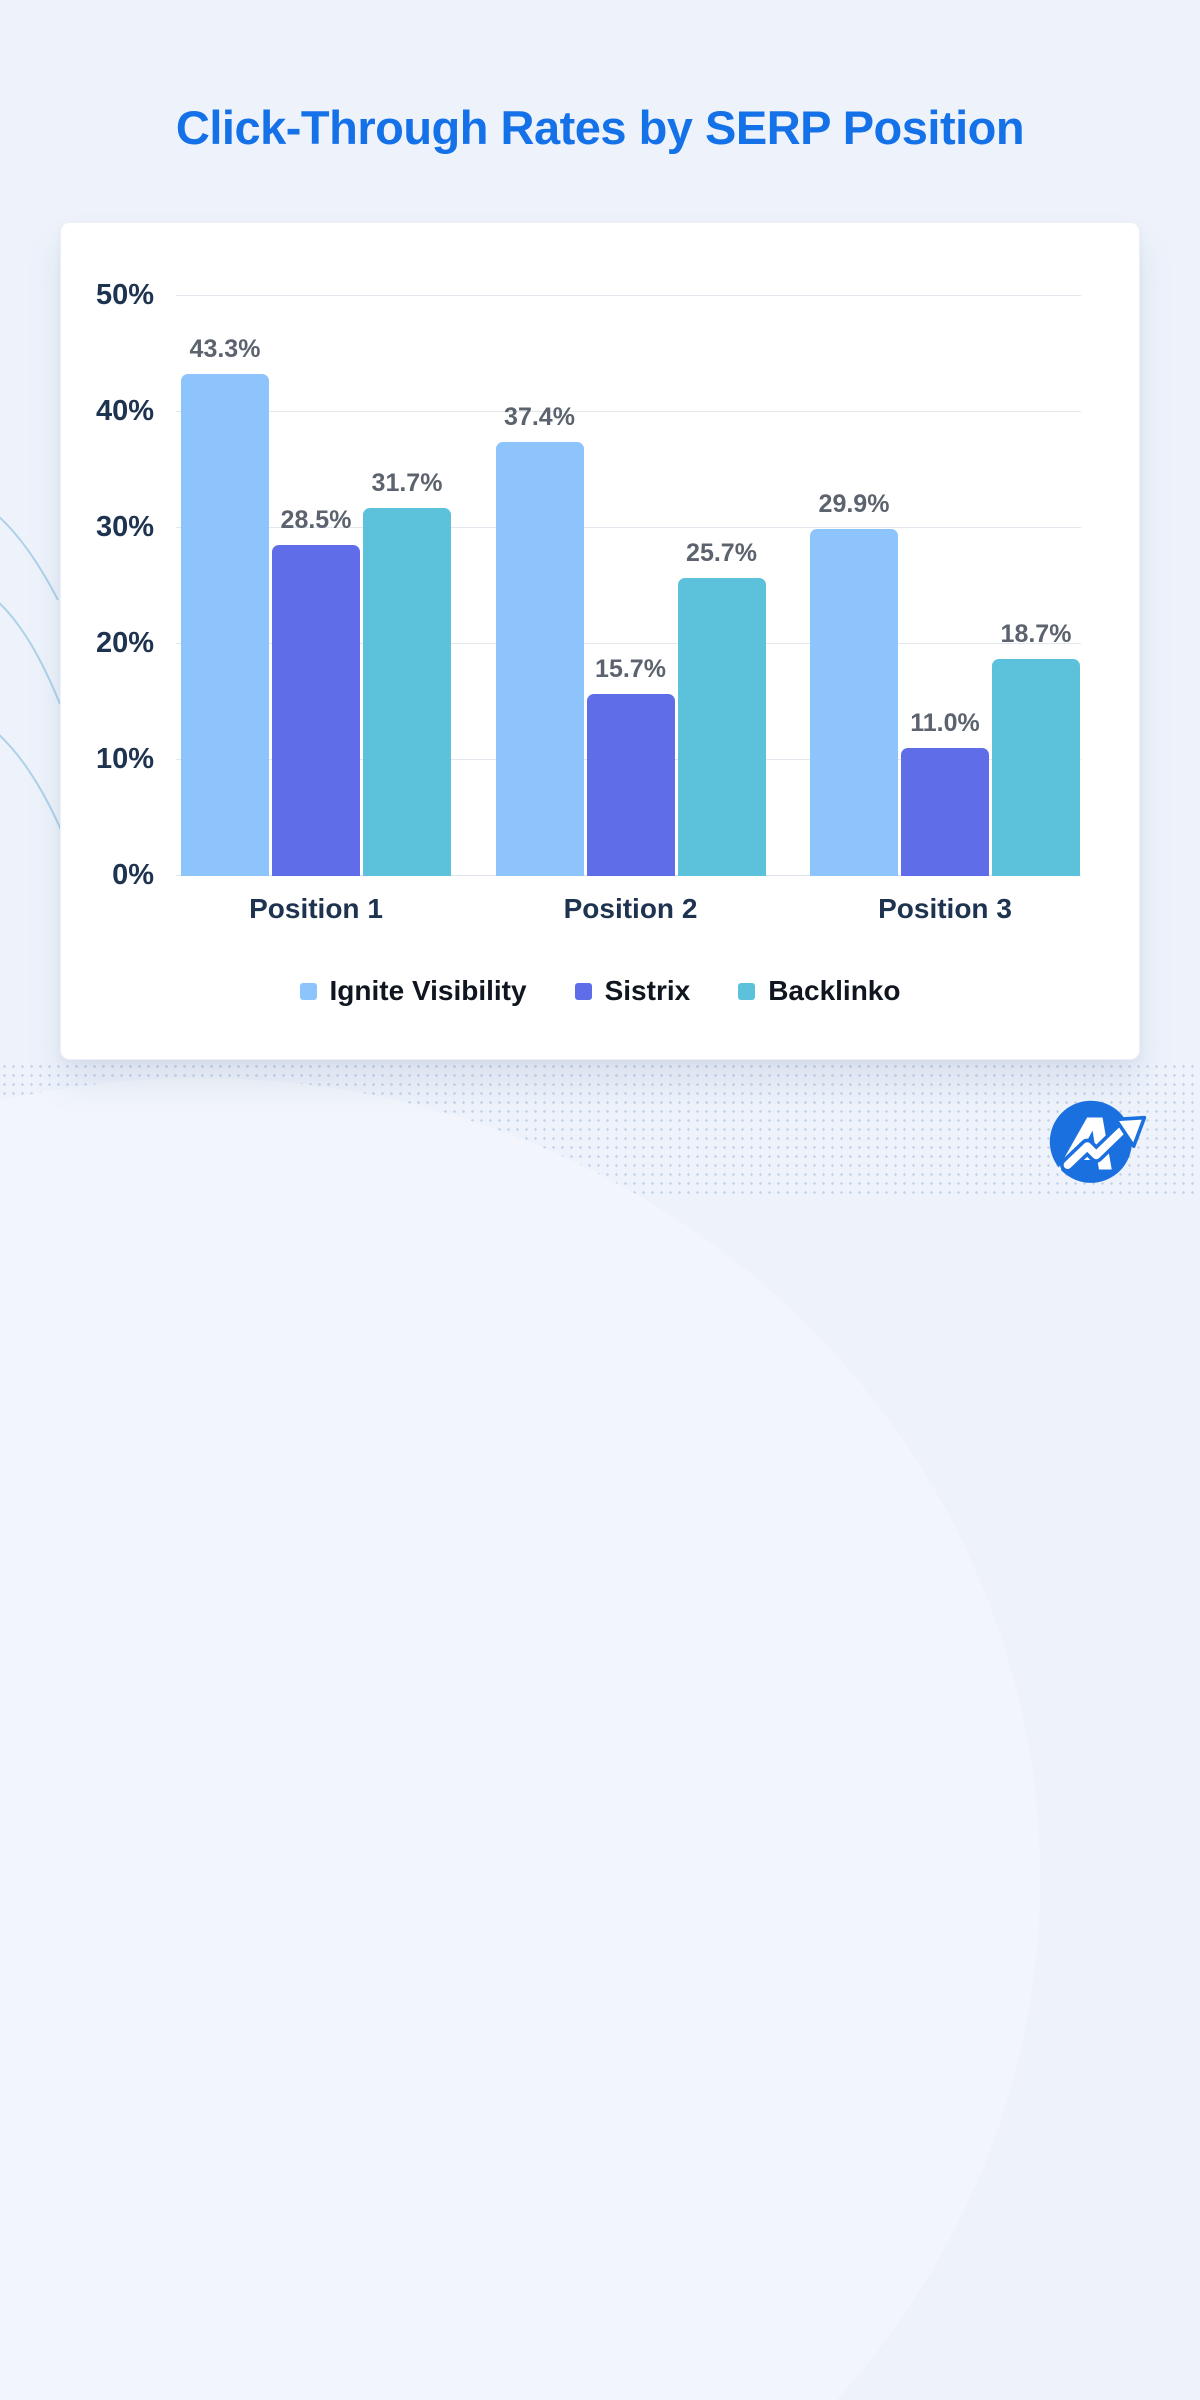  I want to click on chart-title: Click-Through Rates by SERP Position, so click(600, 127).